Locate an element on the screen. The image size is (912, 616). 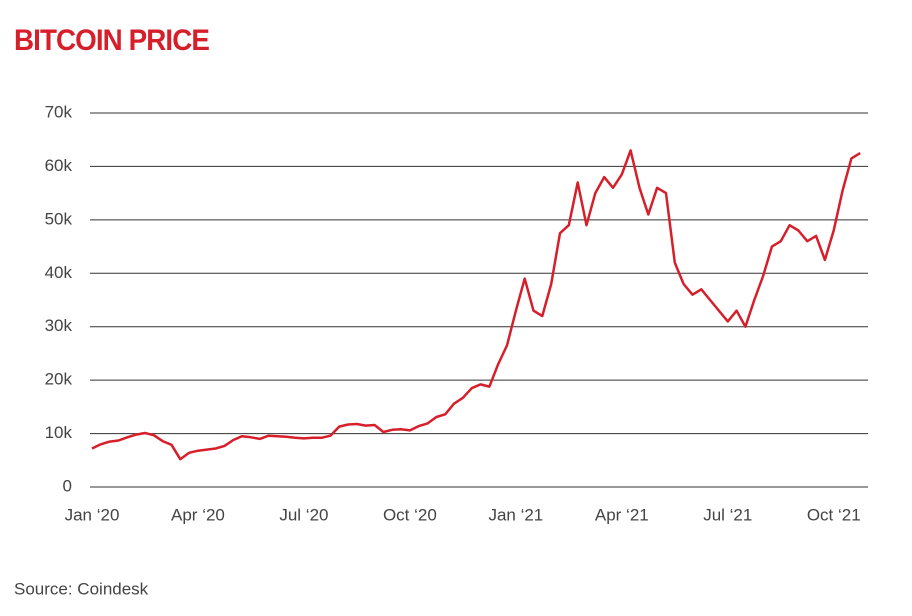
x-tick-label: Jan ‘21 is located at coordinates (515, 514).